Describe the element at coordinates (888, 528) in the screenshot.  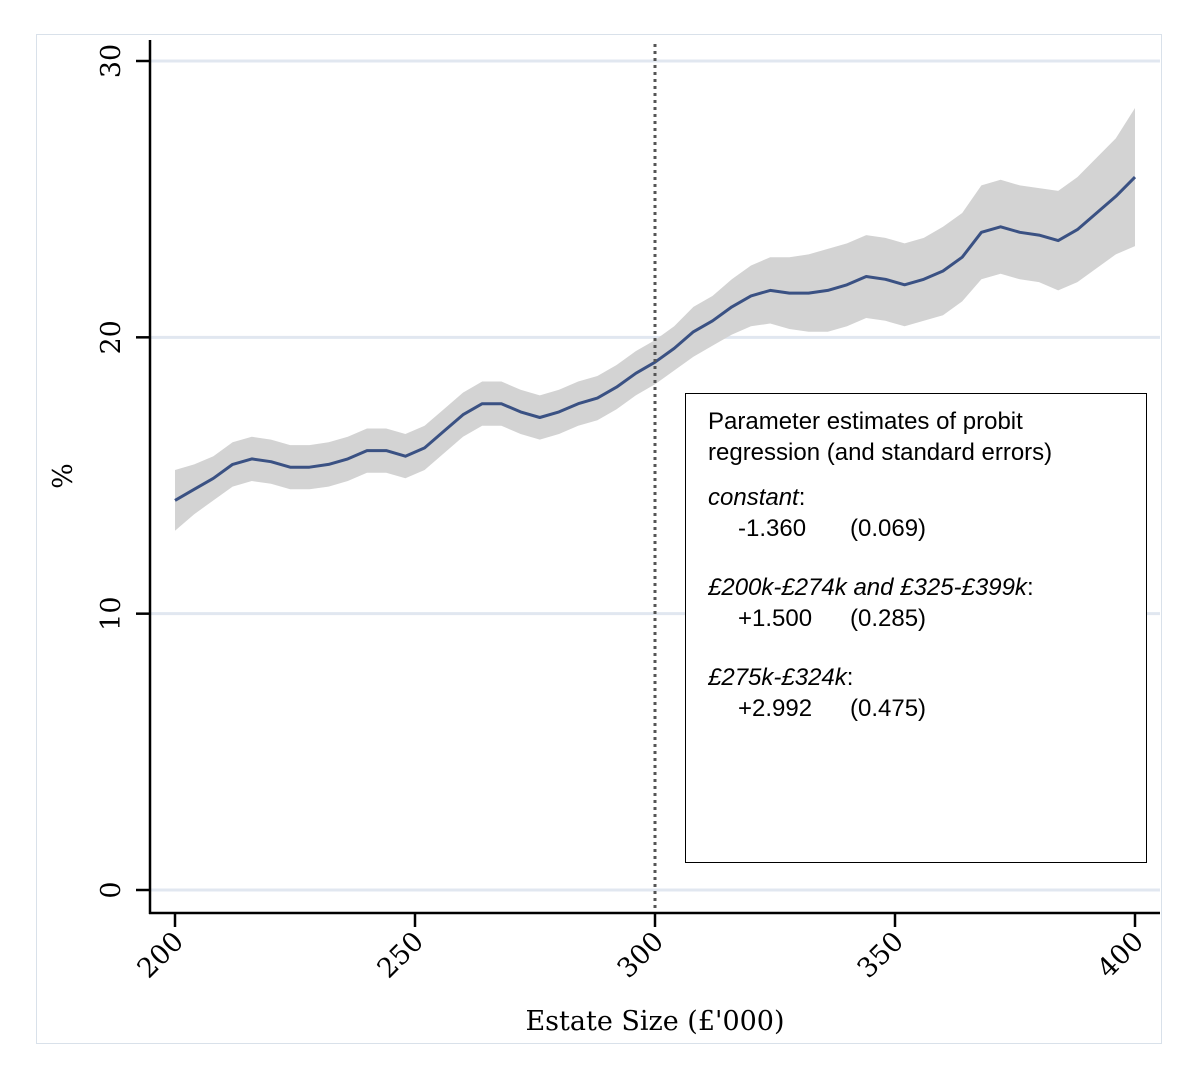
I see `annotation-se: (0.069)` at that location.